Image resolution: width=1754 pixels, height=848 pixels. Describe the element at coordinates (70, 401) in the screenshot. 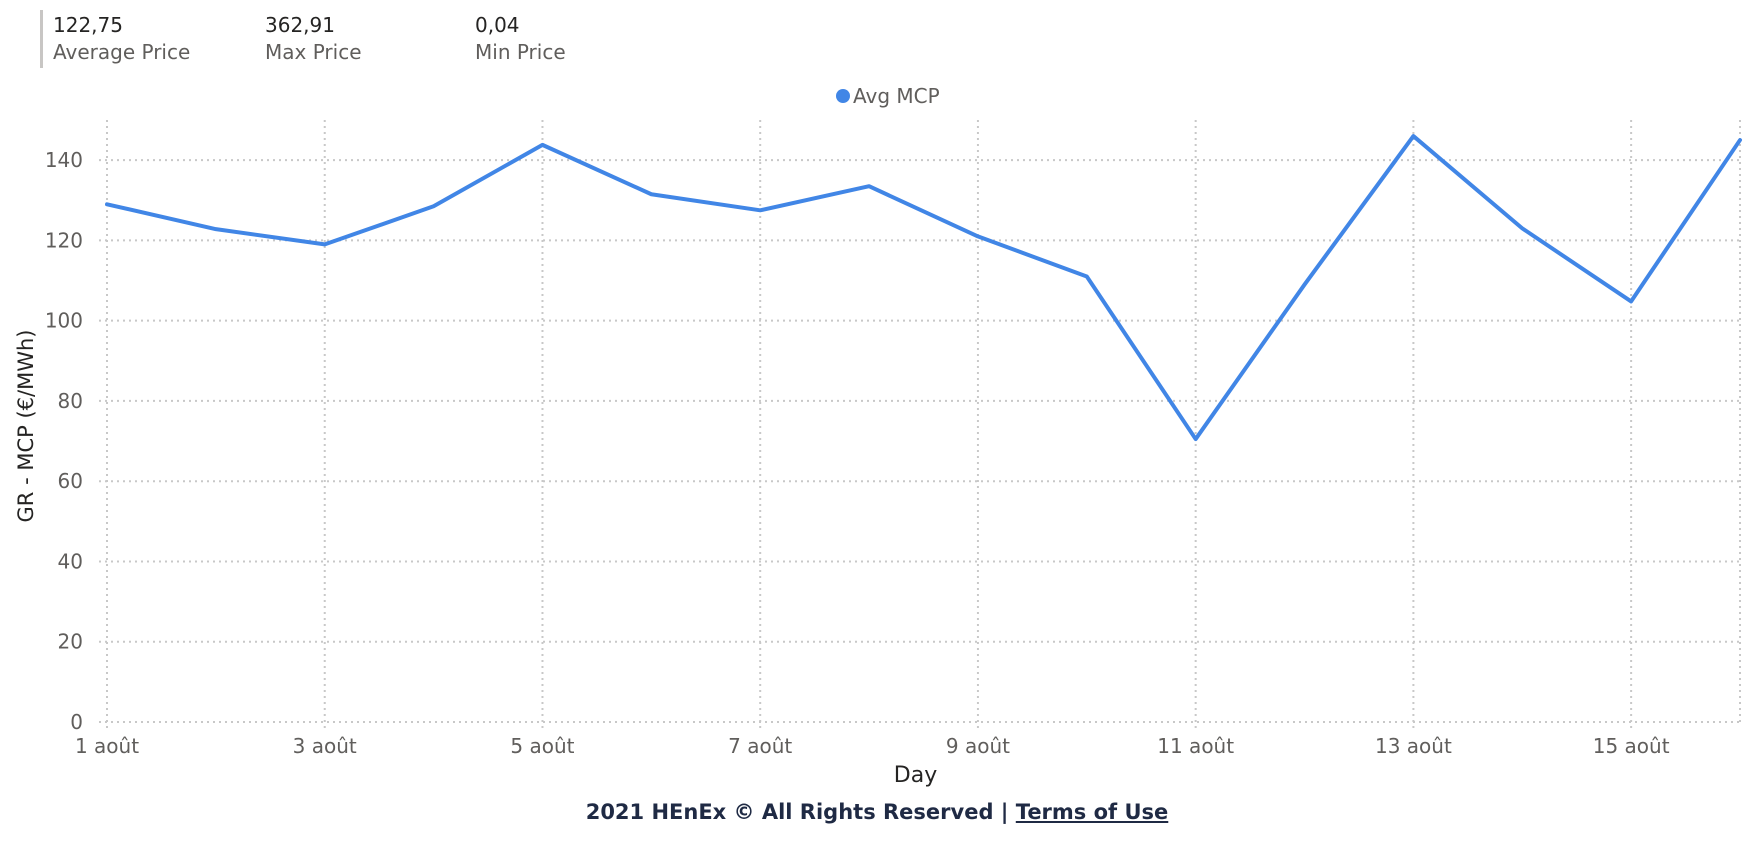

I see `y-tick-label: 80` at that location.